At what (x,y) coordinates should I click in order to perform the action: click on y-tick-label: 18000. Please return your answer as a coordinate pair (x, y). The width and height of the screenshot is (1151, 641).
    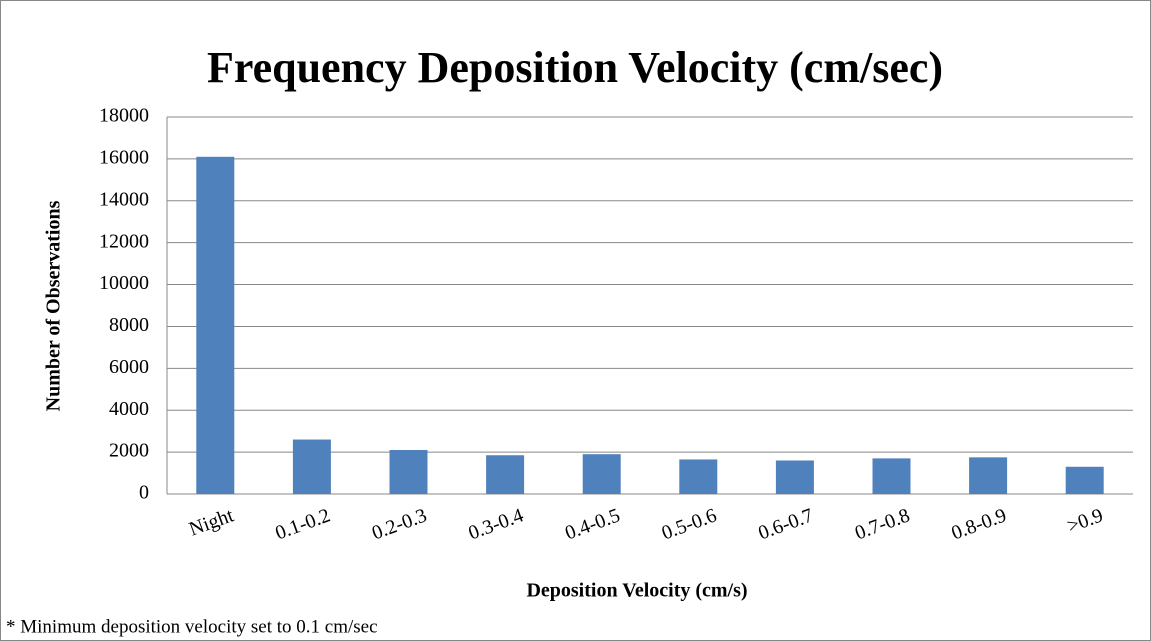
    Looking at the image, I should click on (124, 116).